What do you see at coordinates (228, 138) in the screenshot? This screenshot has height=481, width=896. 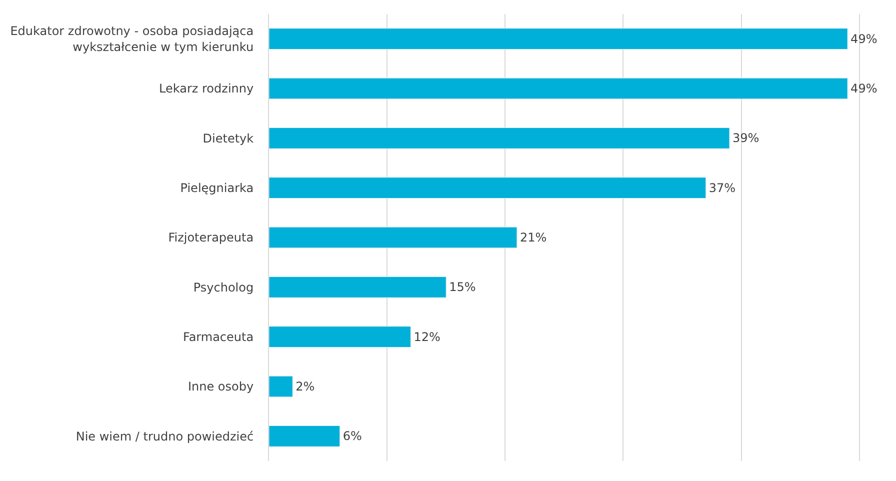 I see `y-tick-label: Dietetyk` at bounding box center [228, 138].